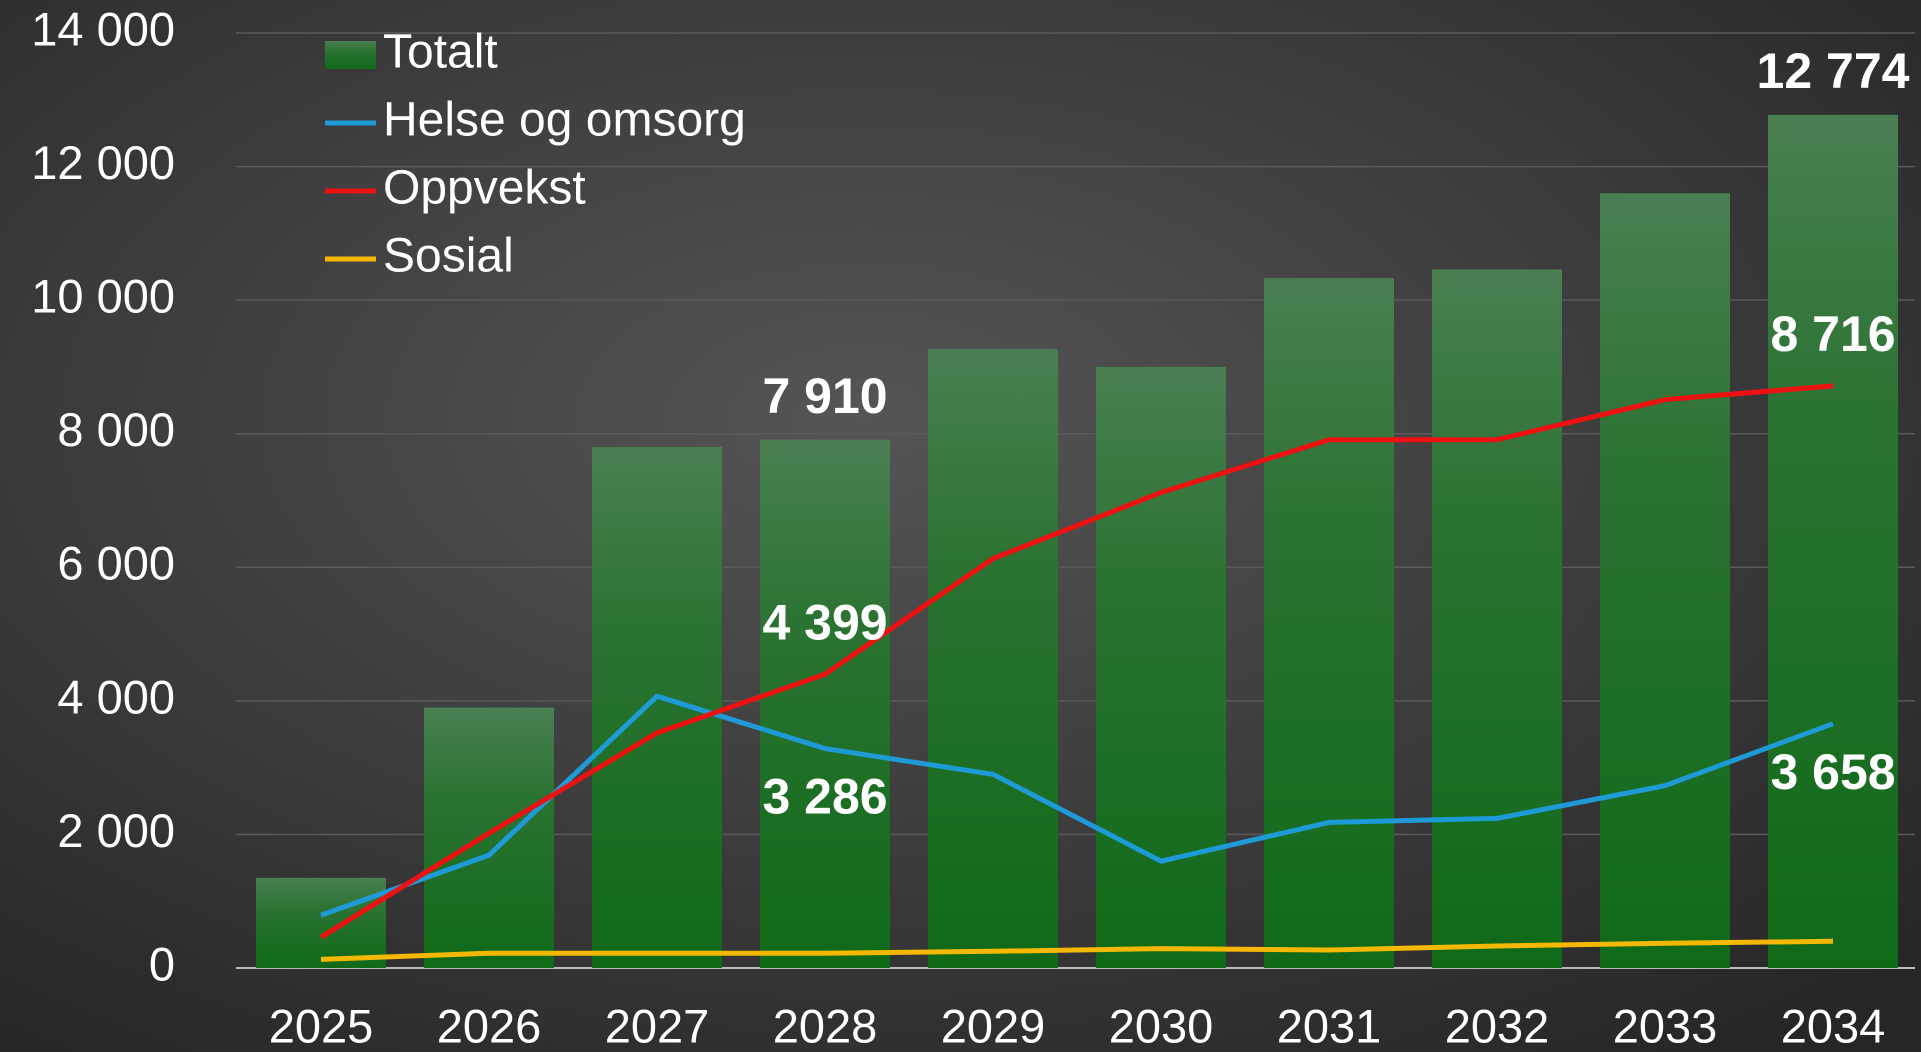 This screenshot has width=1921, height=1052. I want to click on y-tick-label: 10 000, so click(103, 296).